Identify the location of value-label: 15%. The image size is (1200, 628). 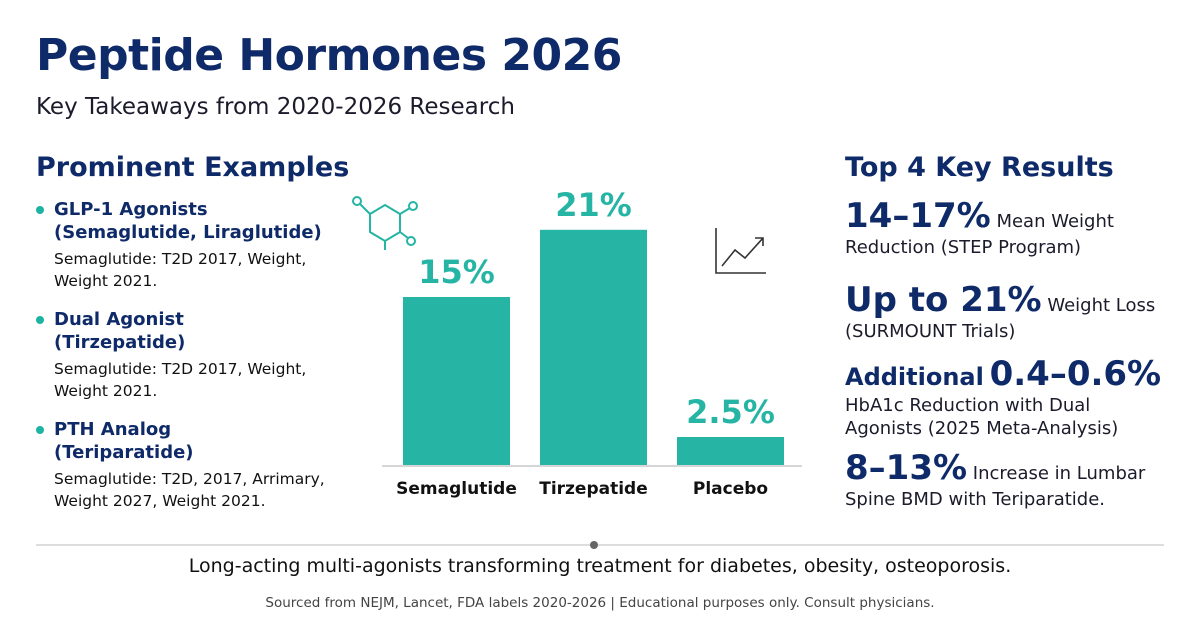
(456, 272).